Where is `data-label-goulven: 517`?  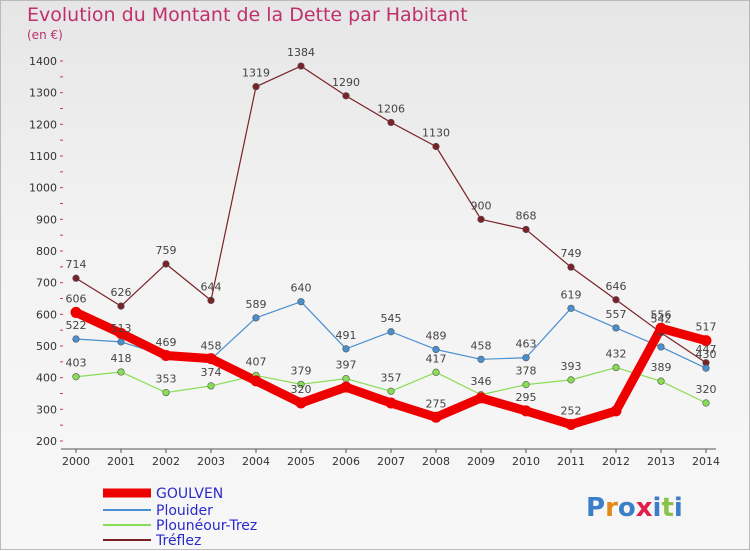 data-label-goulven: 517 is located at coordinates (706, 327).